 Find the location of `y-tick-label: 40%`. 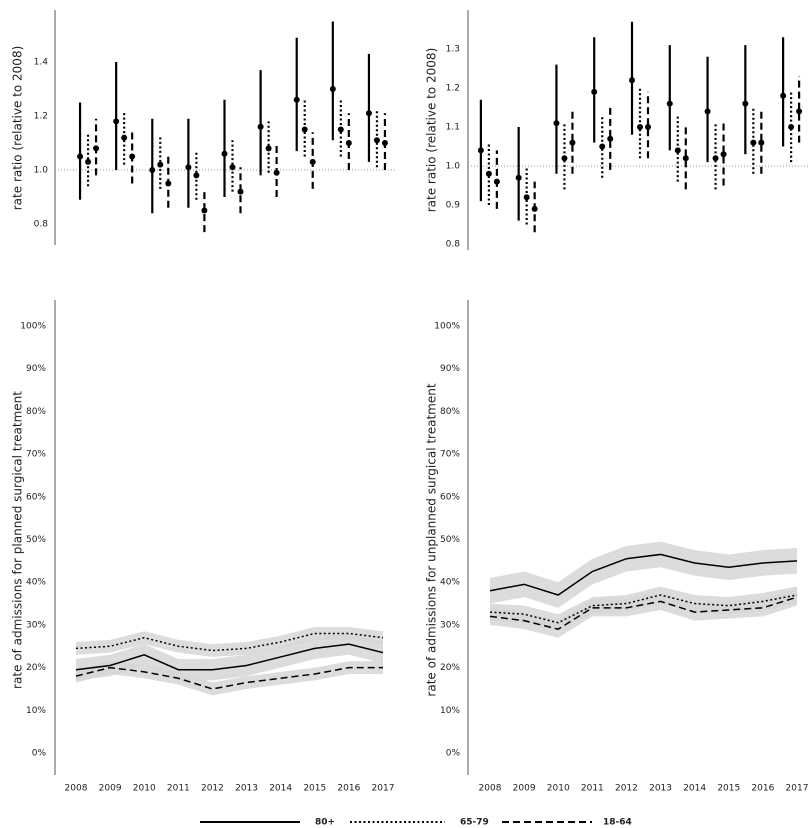

y-tick-label: 40% is located at coordinates (450, 583).